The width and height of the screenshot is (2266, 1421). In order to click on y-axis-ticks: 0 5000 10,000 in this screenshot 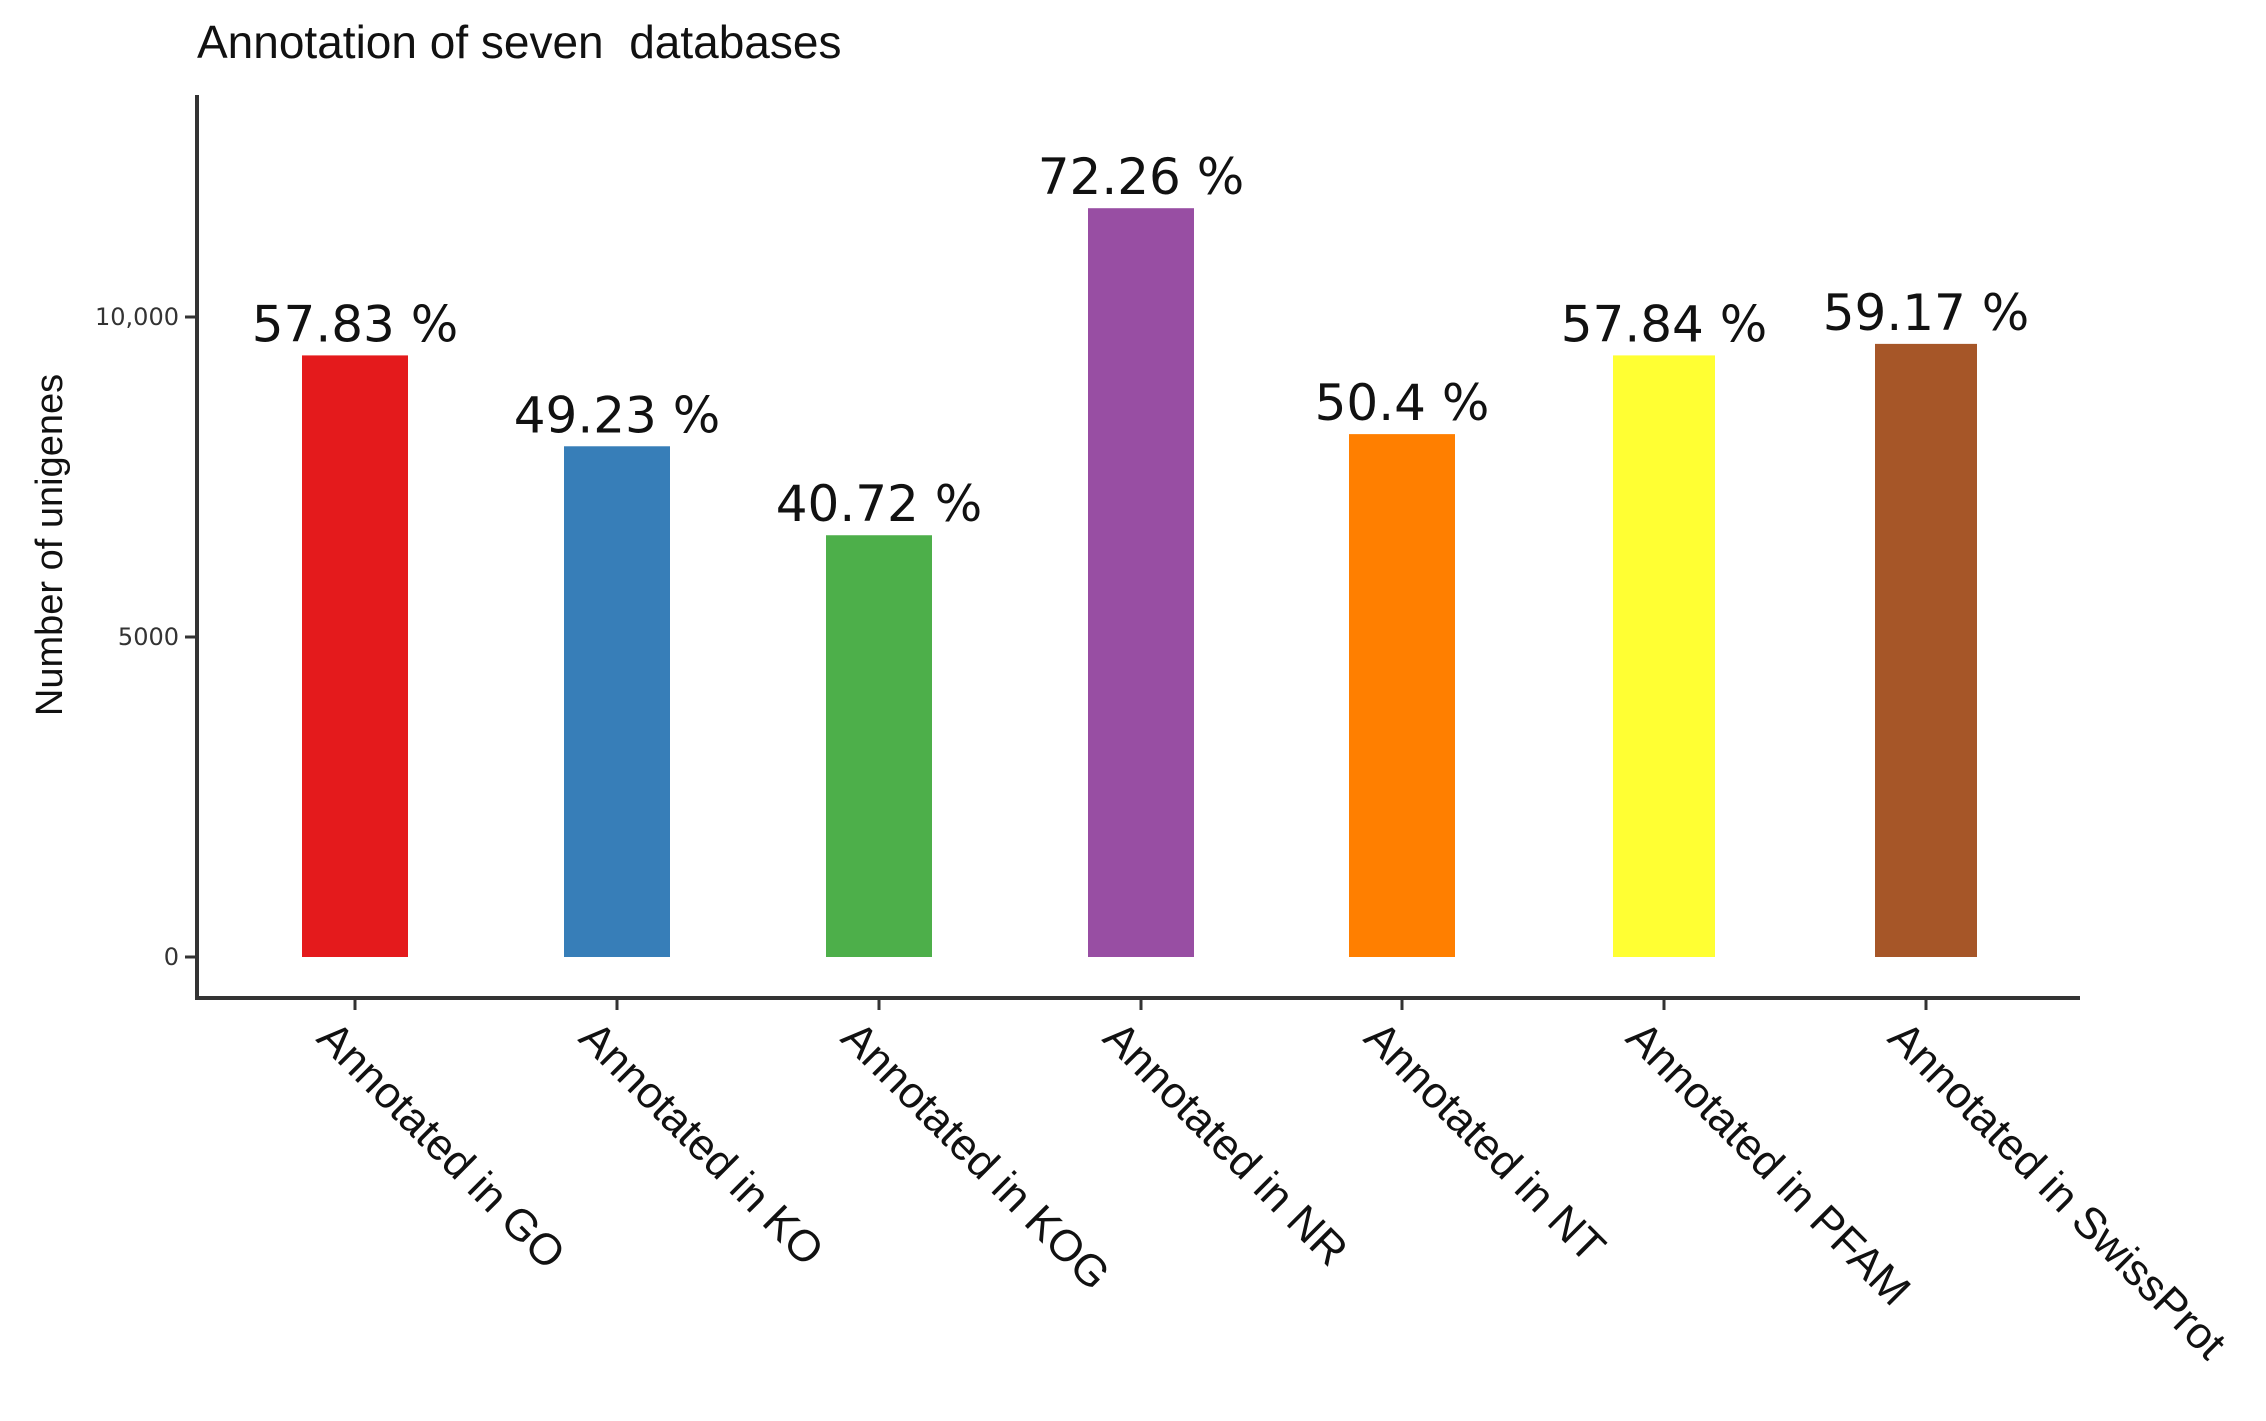, I will do `click(146, 637)`.